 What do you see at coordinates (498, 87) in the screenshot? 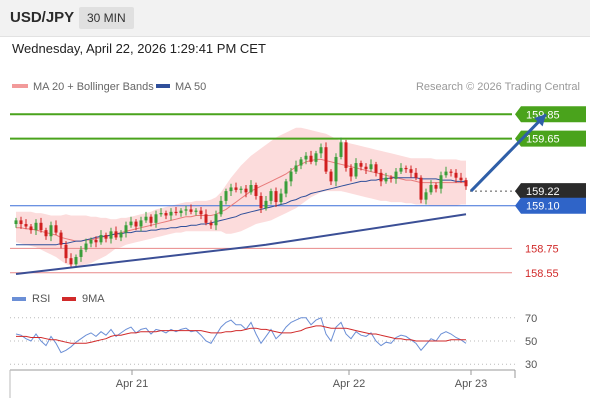
I see `research-credit: Research © 2026 Trading Central` at bounding box center [498, 87].